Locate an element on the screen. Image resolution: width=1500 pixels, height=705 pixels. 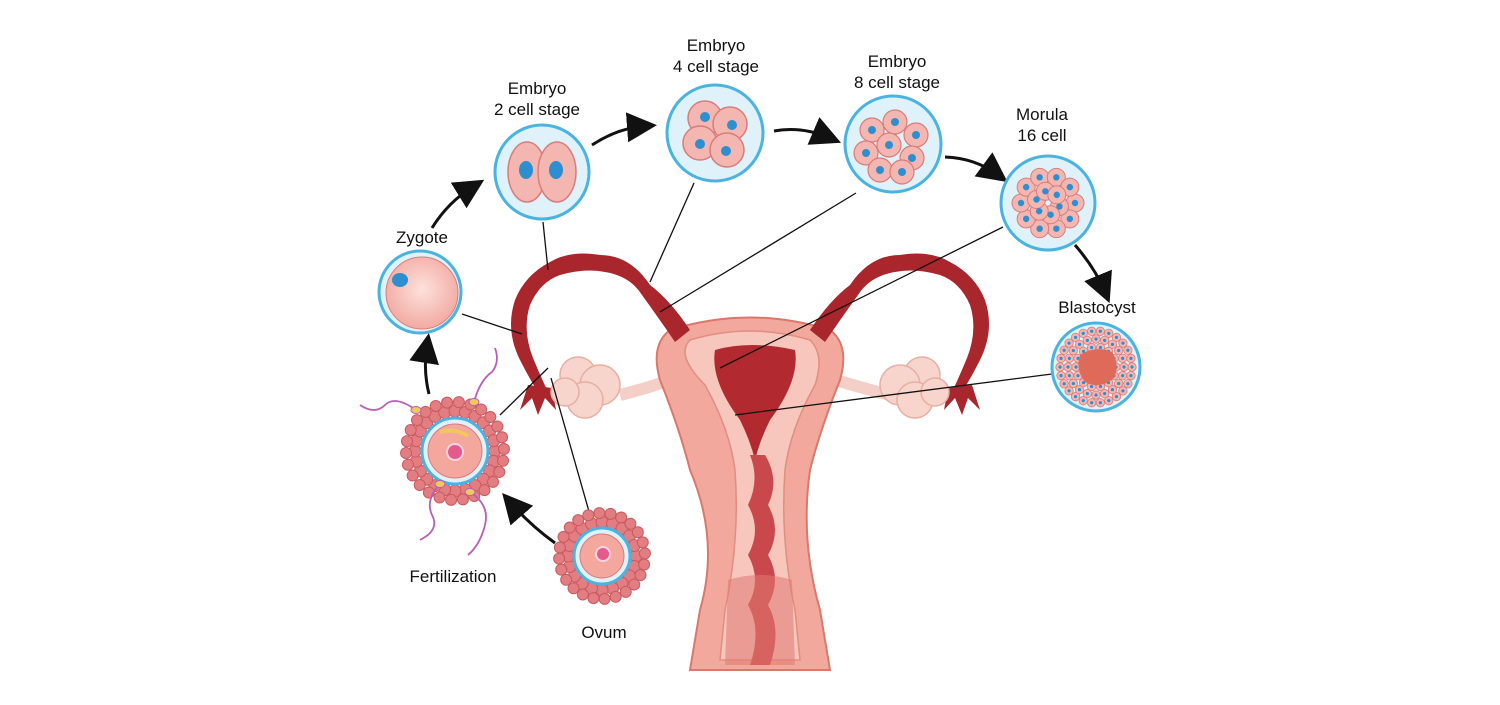
arrow-embryo2-to-embryo4 is located at coordinates (624, 129).